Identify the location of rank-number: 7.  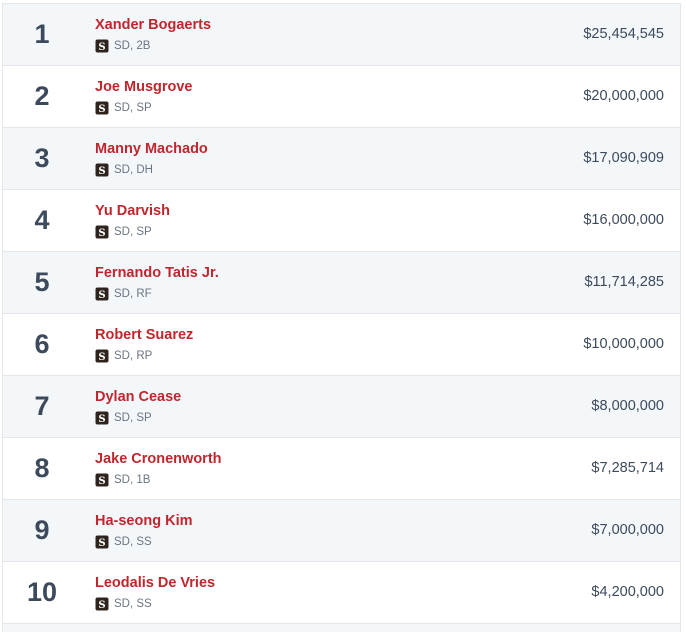
(42, 406).